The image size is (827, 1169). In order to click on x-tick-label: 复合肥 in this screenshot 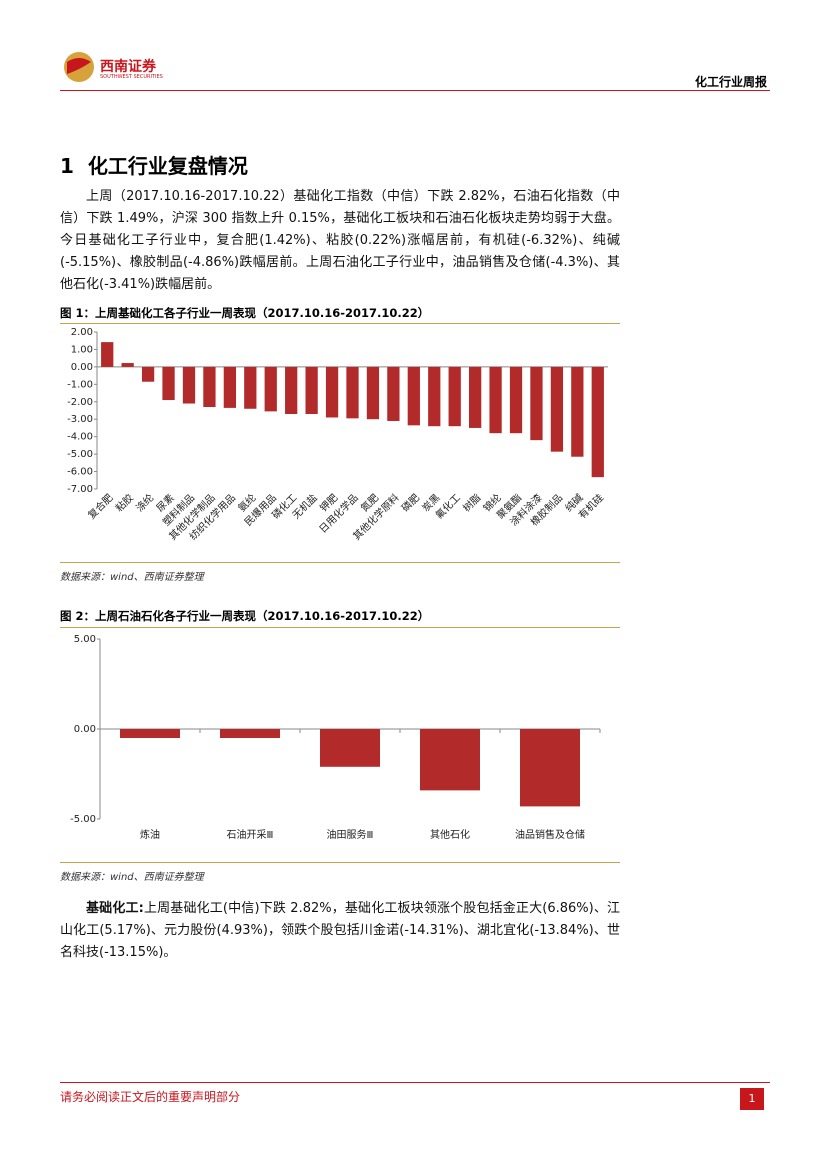, I will do `click(100, 506)`.